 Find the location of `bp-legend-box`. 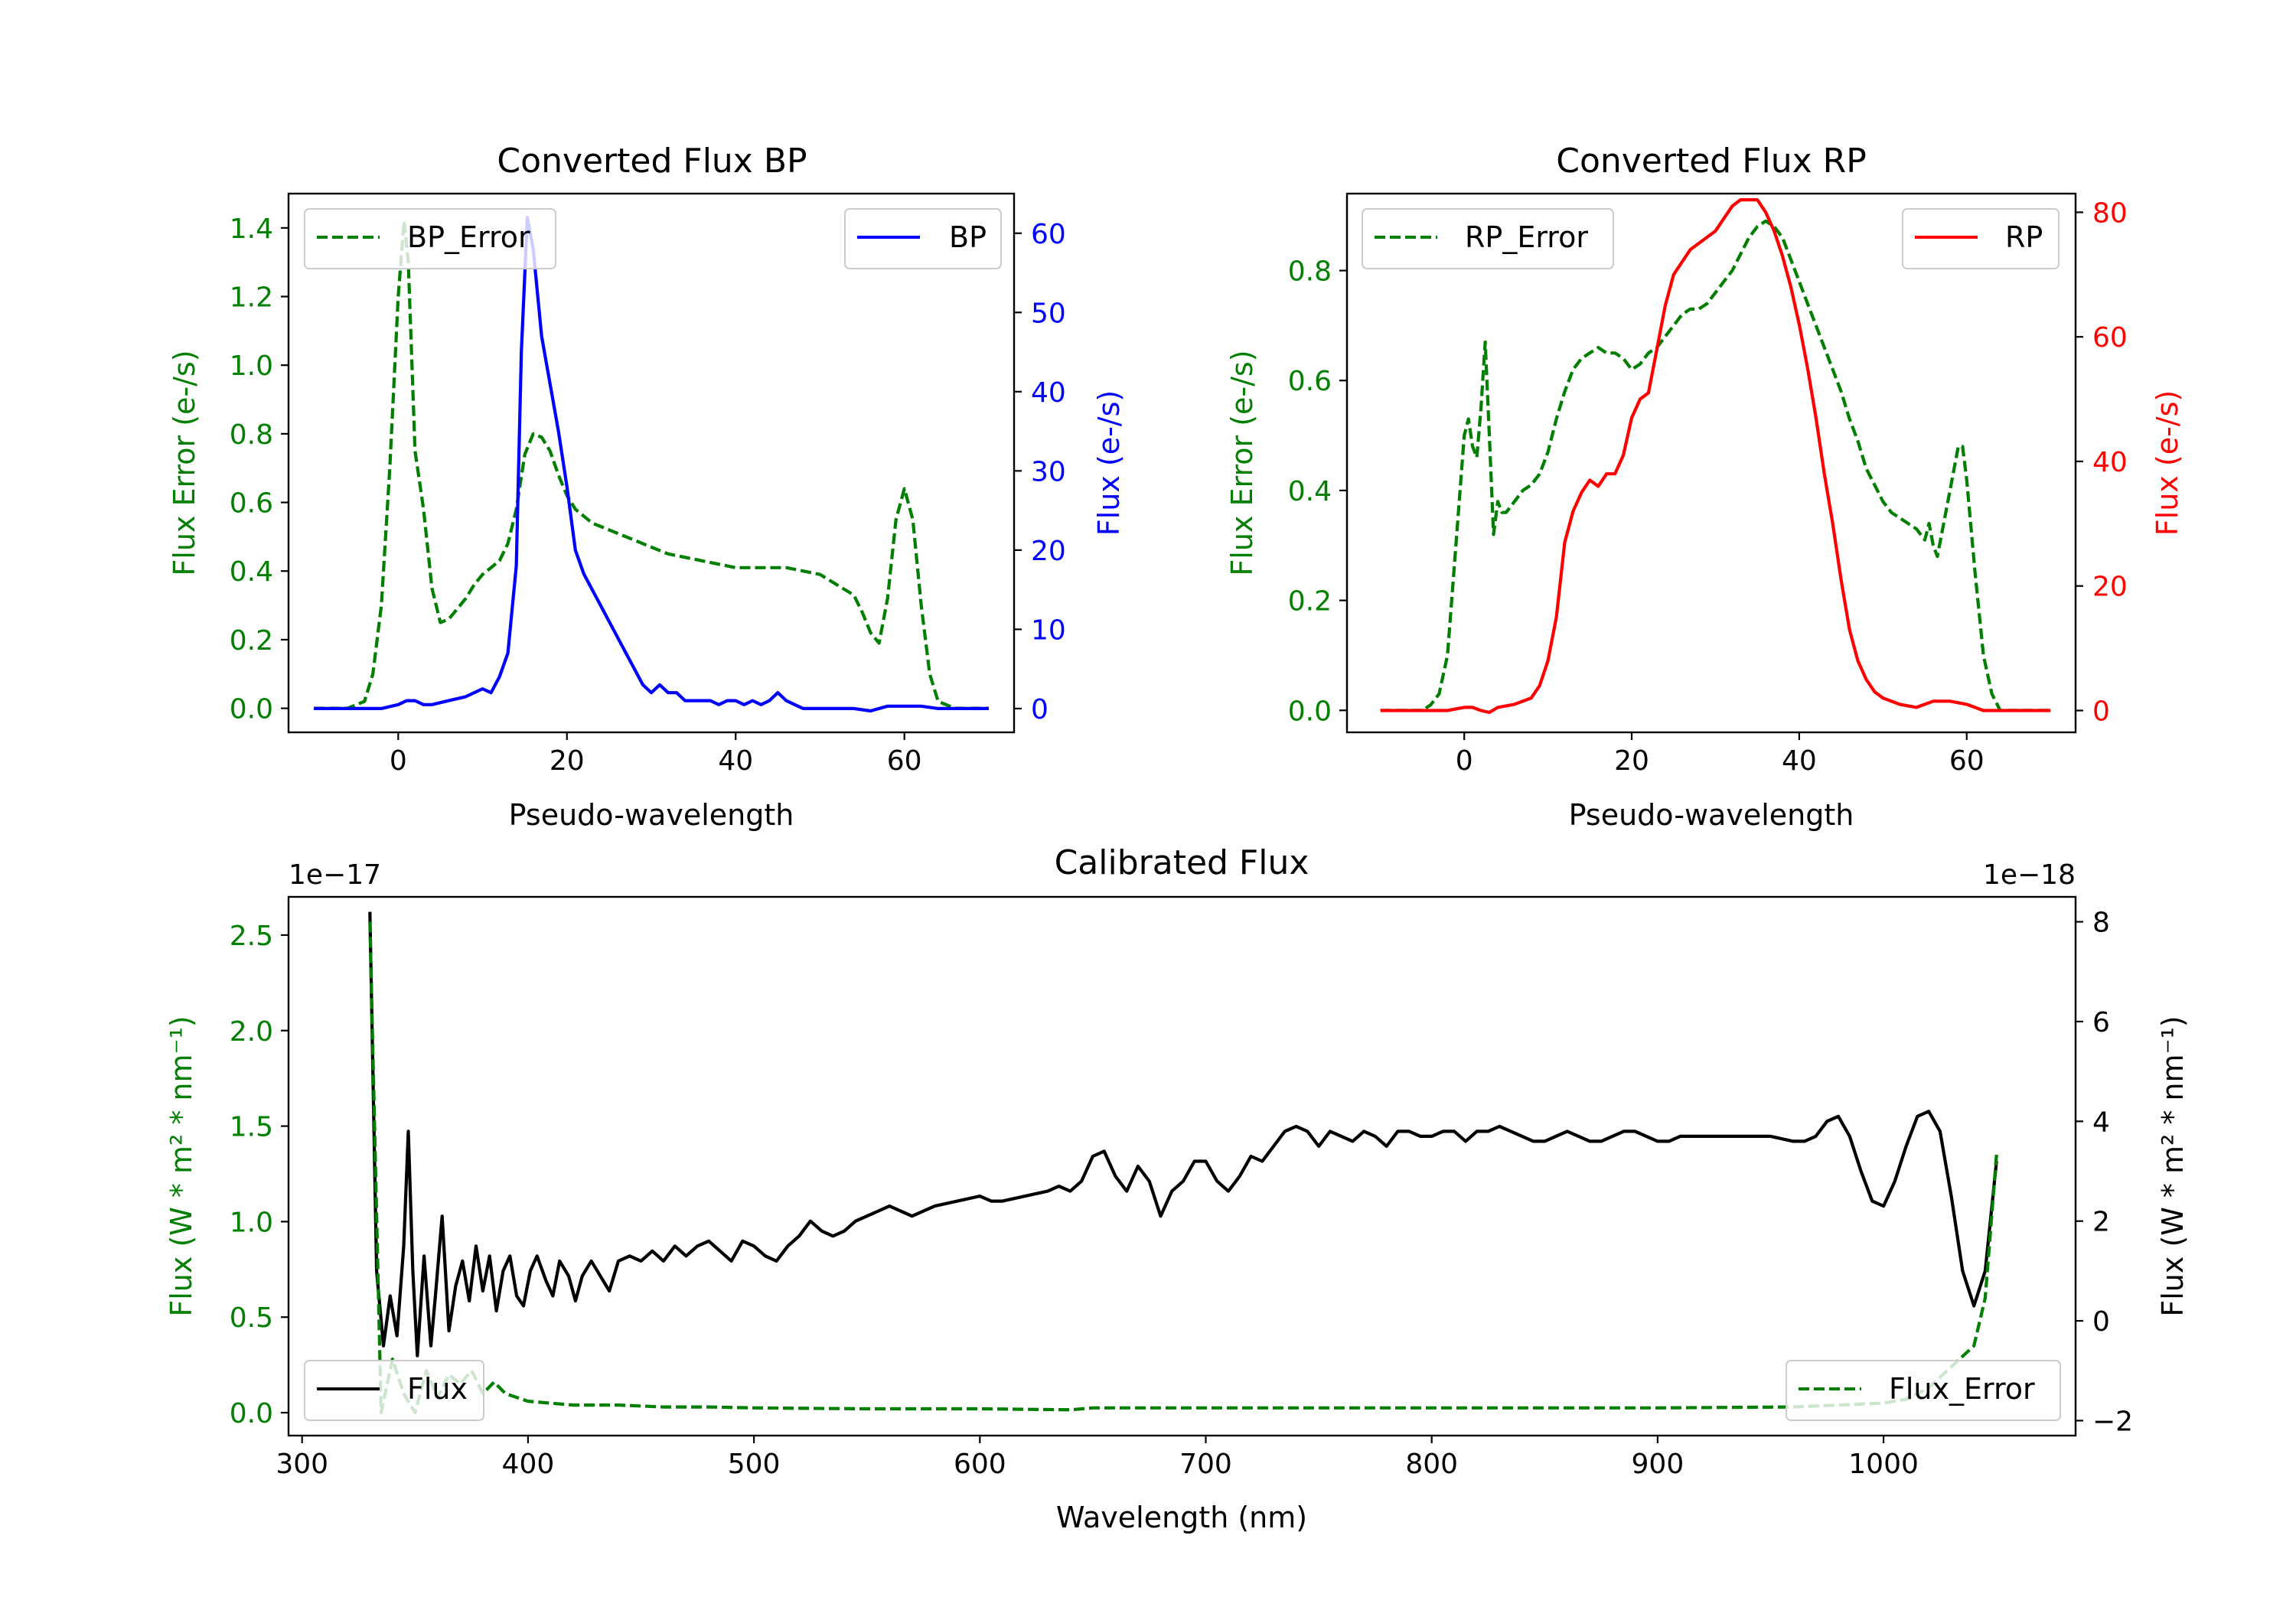

bp-legend-box is located at coordinates (923, 239).